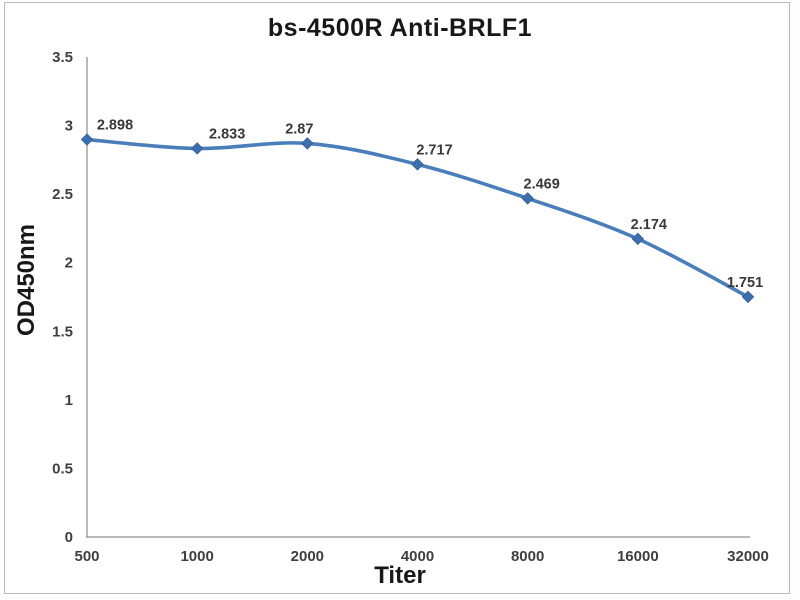 The image size is (800, 600). What do you see at coordinates (400, 28) in the screenshot?
I see `chart-title: bs-4500R Anti-BRLF1` at bounding box center [400, 28].